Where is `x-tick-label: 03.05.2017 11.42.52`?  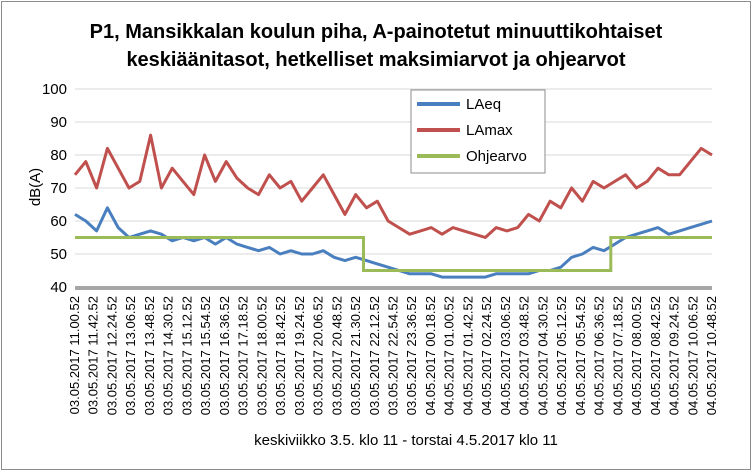
x-tick-label: 03.05.2017 11.42.52 is located at coordinates (93, 355).